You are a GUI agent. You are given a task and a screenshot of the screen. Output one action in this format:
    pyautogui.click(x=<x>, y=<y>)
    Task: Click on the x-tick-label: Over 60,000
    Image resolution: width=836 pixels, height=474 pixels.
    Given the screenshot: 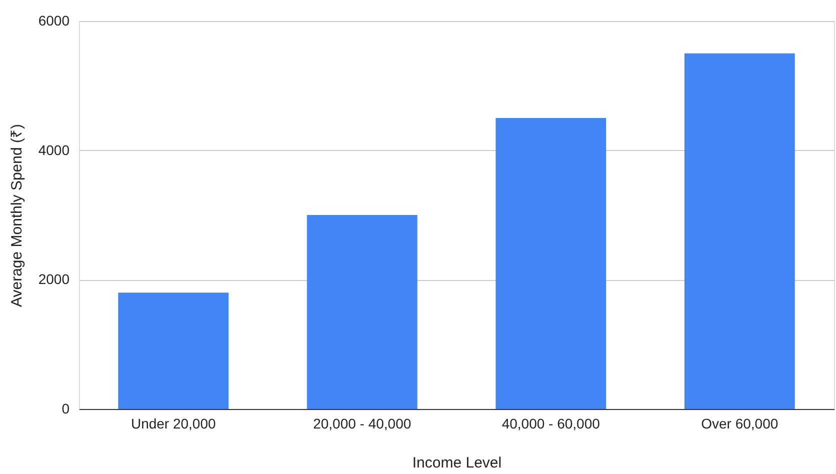 What is the action you would take?
    pyautogui.click(x=739, y=424)
    